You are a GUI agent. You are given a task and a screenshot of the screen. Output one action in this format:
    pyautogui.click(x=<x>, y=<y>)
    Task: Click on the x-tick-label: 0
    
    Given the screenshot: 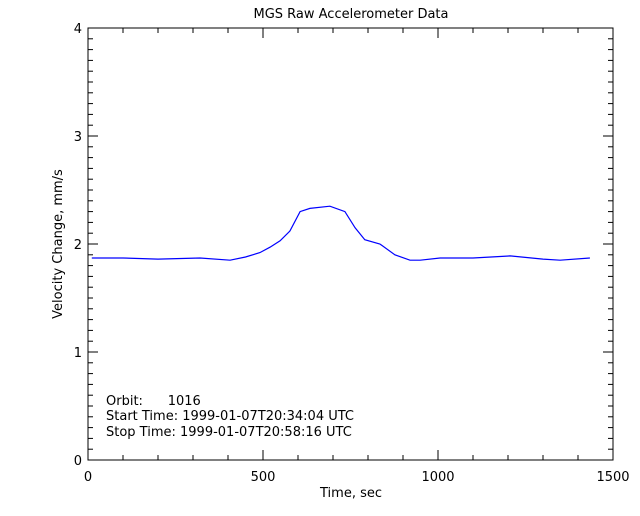 What is the action you would take?
    pyautogui.click(x=88, y=477)
    